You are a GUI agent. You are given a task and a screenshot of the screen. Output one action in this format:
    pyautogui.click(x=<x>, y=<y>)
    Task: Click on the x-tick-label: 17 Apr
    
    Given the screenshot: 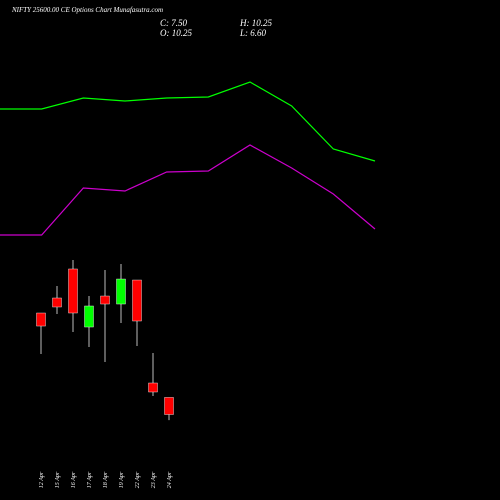 What is the action you would take?
    pyautogui.click(x=90, y=479)
    